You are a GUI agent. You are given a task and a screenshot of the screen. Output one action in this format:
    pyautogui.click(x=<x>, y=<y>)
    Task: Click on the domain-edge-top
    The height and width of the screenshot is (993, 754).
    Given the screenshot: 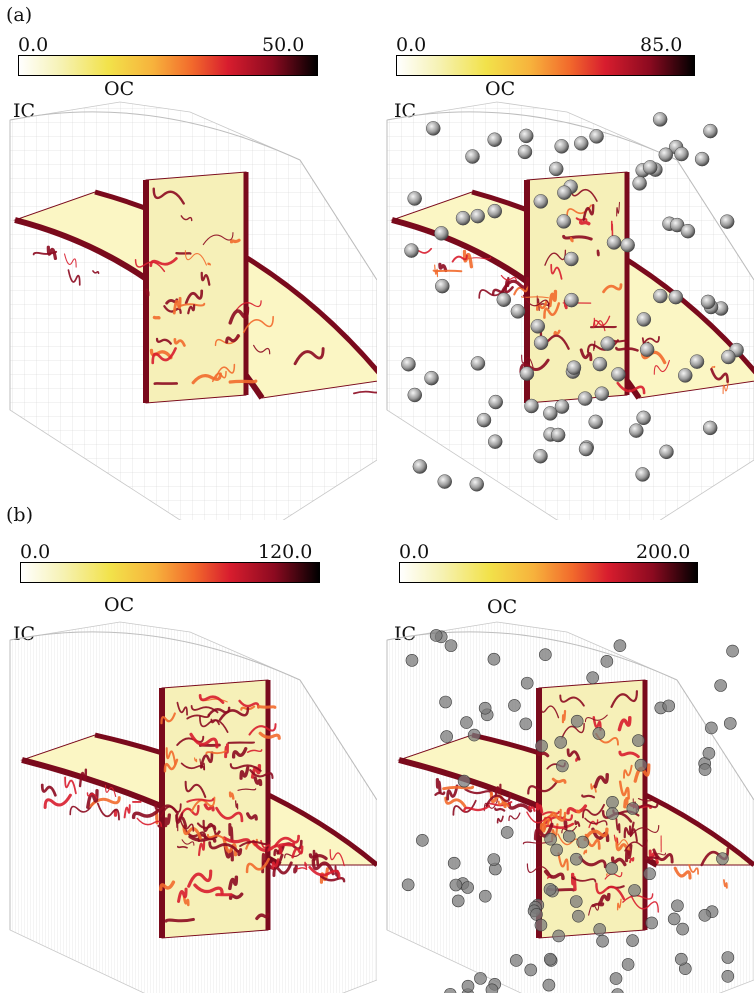 What is the action you would take?
    pyautogui.click(x=532, y=656)
    